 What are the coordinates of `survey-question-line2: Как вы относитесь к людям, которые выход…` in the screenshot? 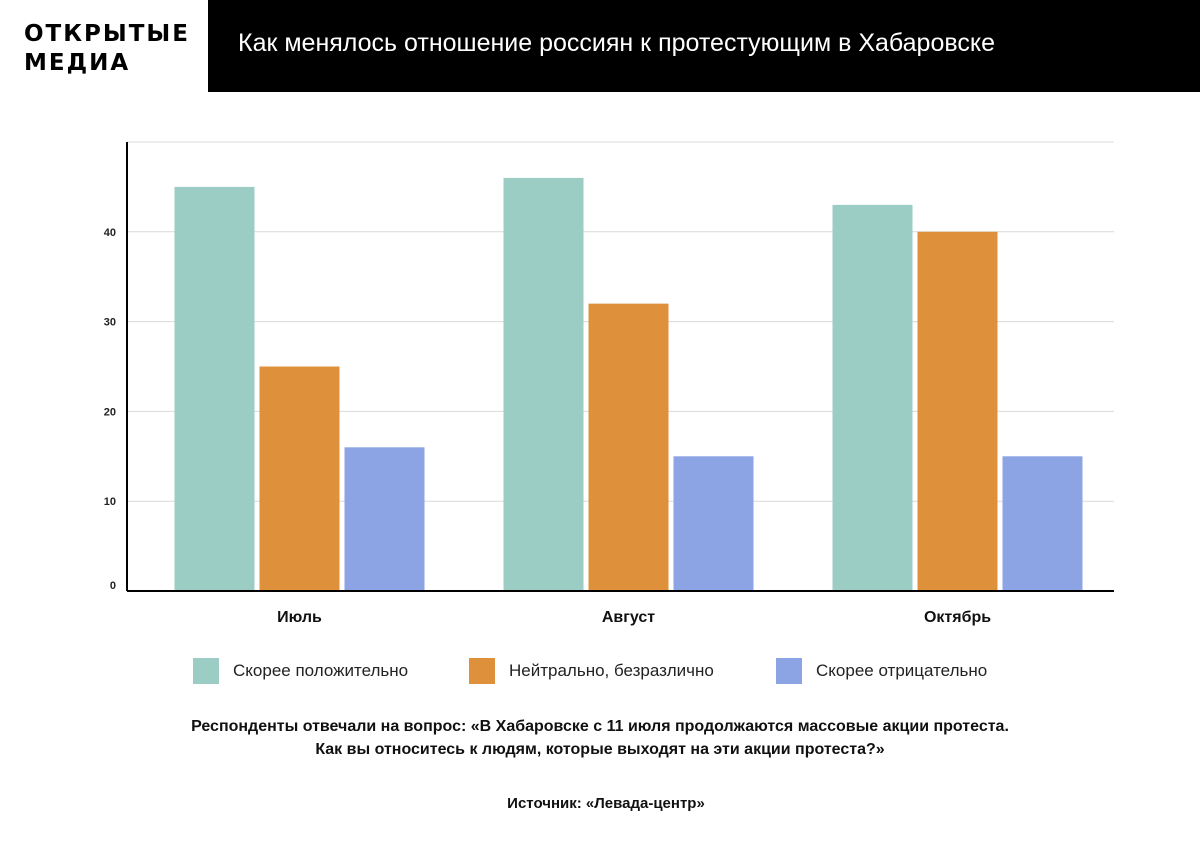 It's located at (600, 749).